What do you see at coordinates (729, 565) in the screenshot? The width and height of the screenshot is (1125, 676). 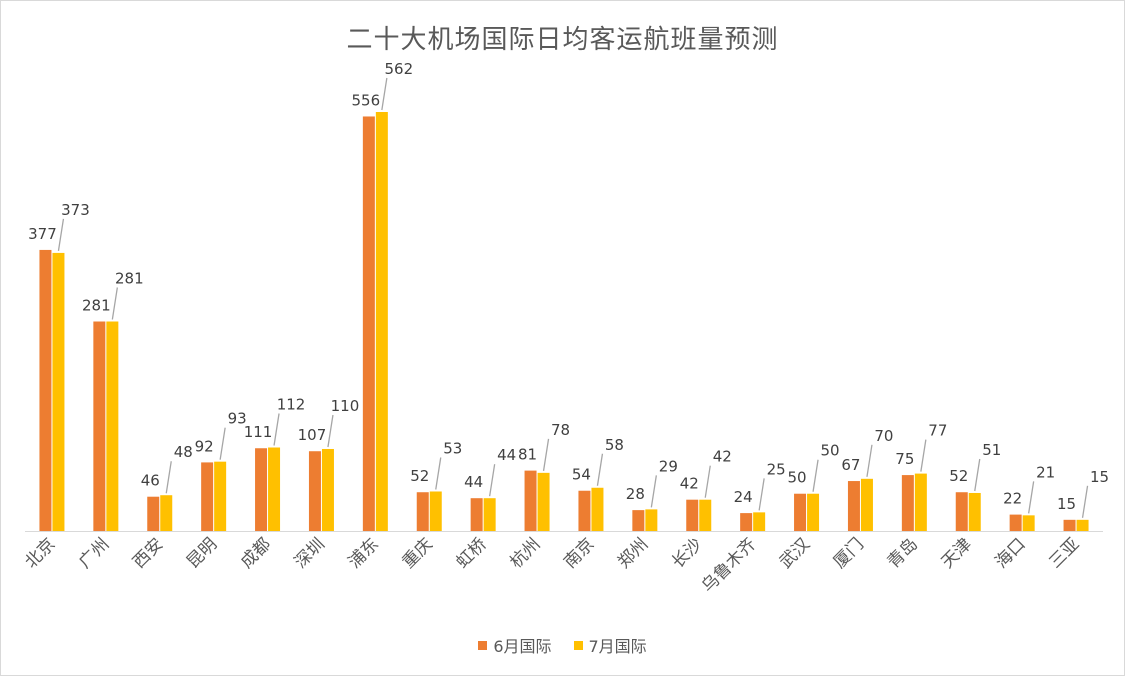 I see `x-tick-label: 乌鲁木齐` at bounding box center [729, 565].